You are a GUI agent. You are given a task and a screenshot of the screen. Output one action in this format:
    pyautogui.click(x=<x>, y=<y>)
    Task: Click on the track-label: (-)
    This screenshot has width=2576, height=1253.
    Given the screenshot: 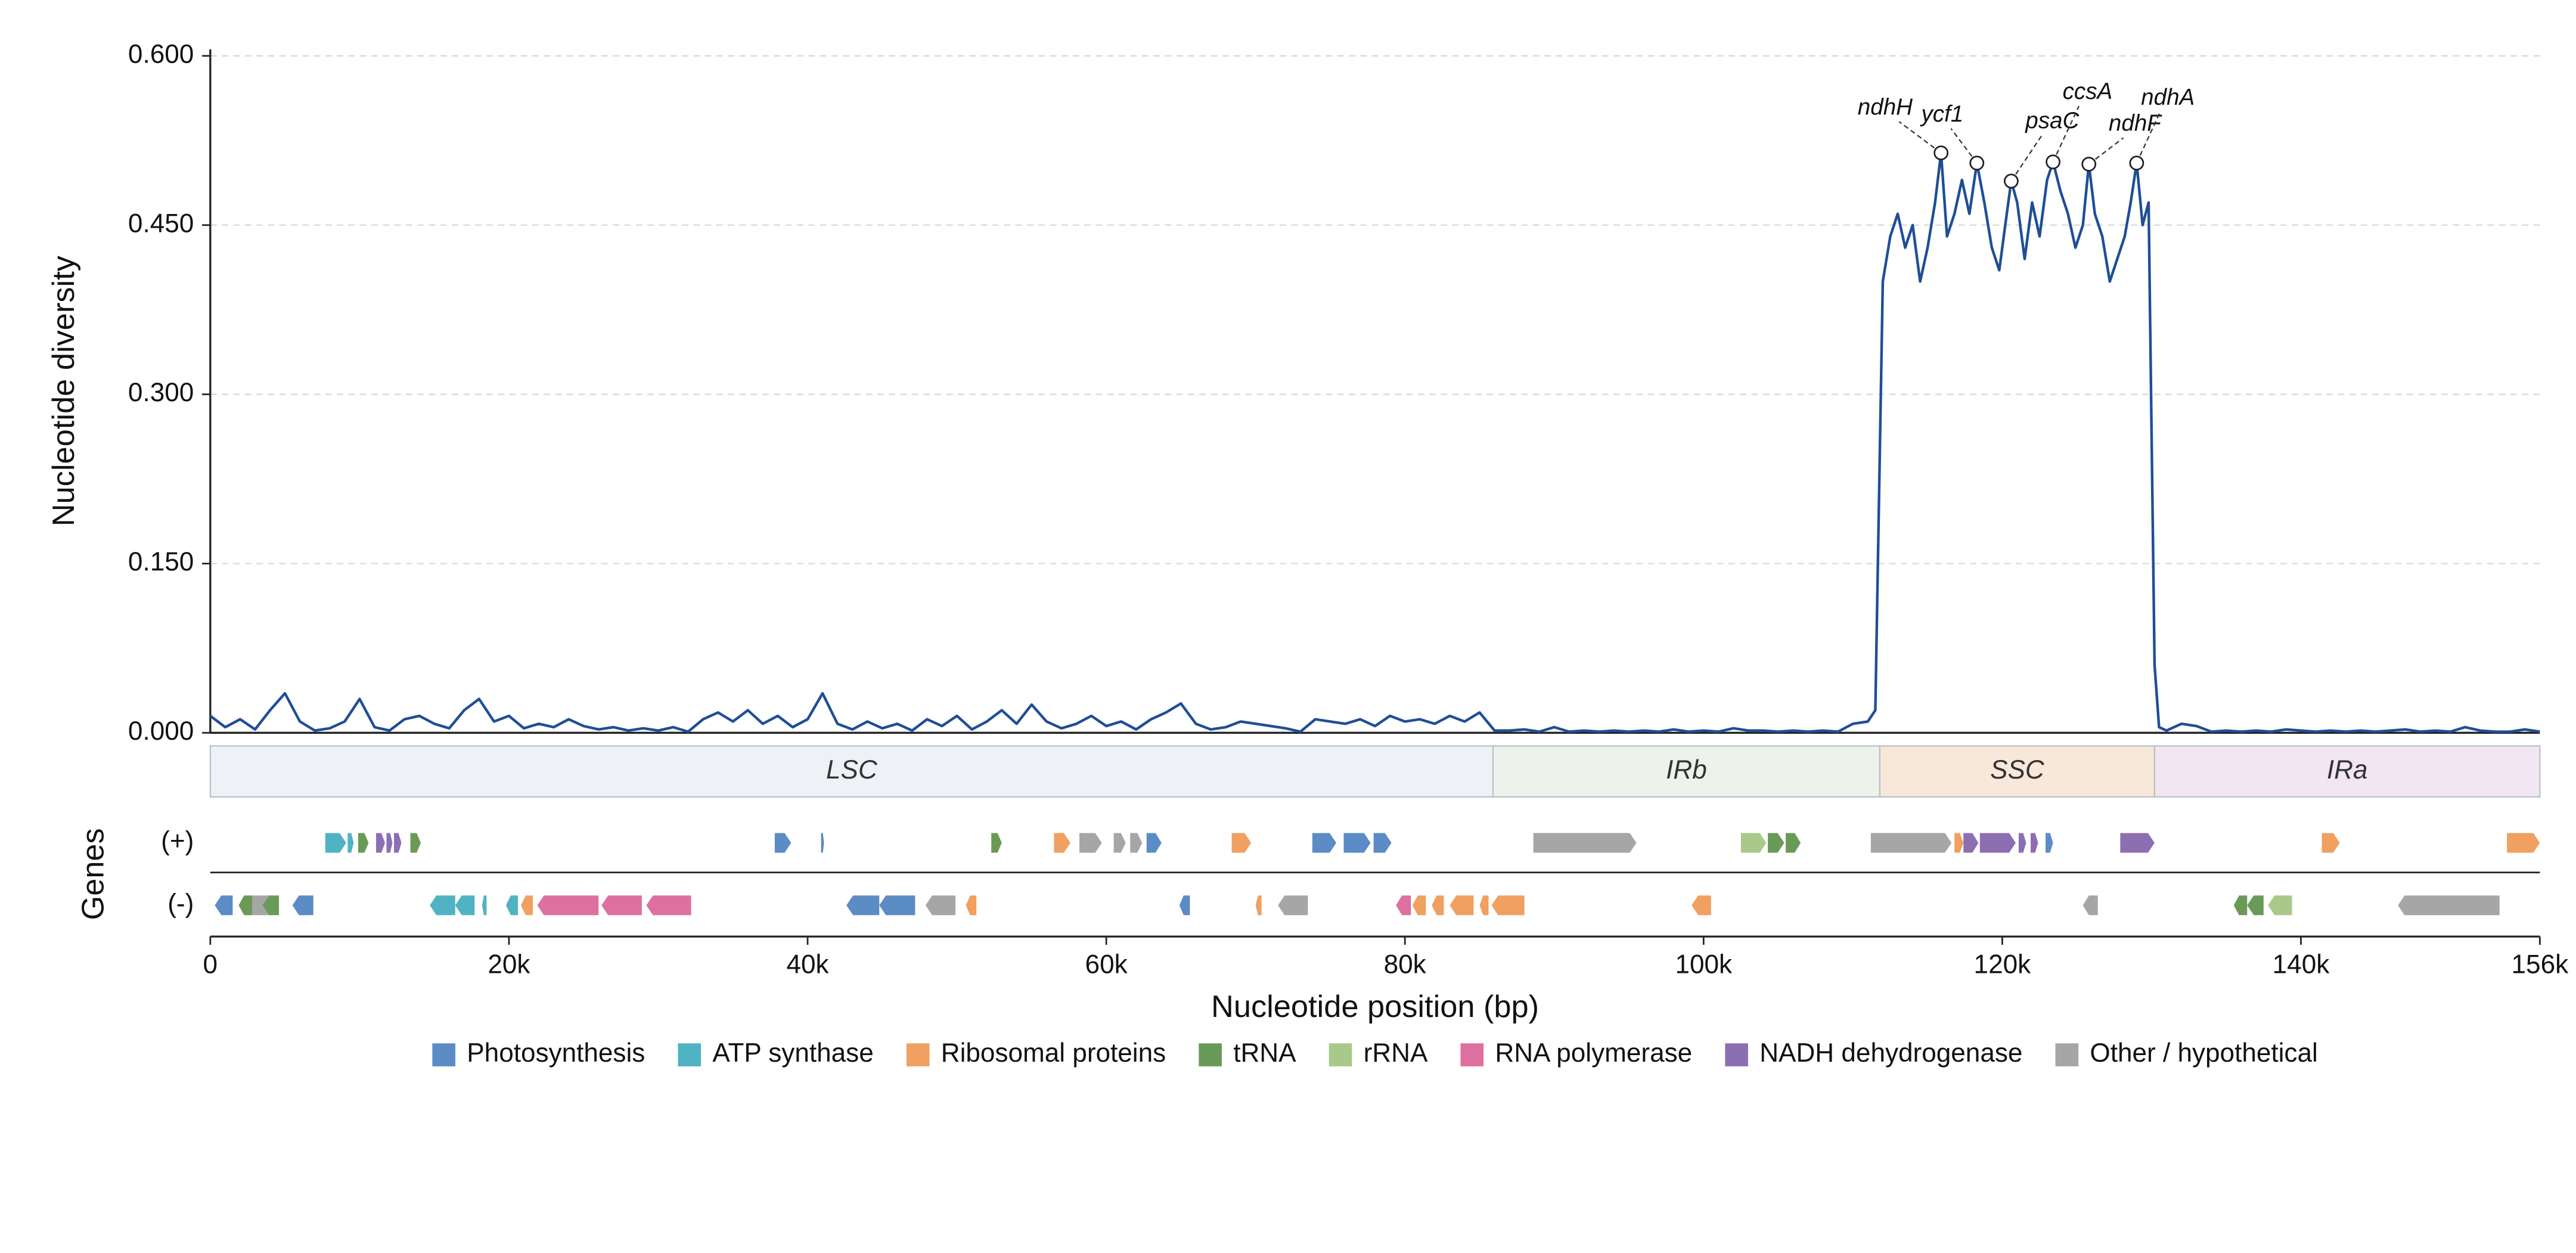 What is the action you would take?
    pyautogui.click(x=181, y=903)
    